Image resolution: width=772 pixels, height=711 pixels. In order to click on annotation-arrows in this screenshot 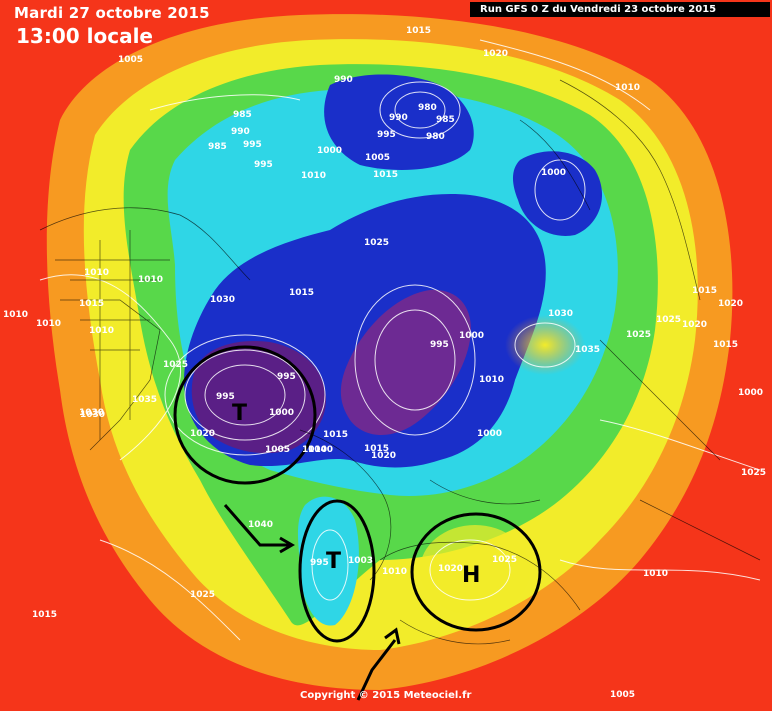, I will do `click(312, 602)`.